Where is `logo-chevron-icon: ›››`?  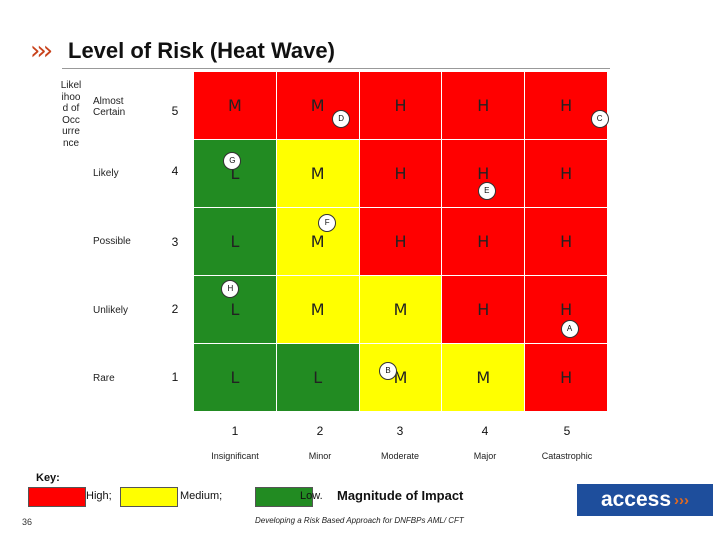
logo-chevron-icon: ››› is located at coordinates (682, 500).